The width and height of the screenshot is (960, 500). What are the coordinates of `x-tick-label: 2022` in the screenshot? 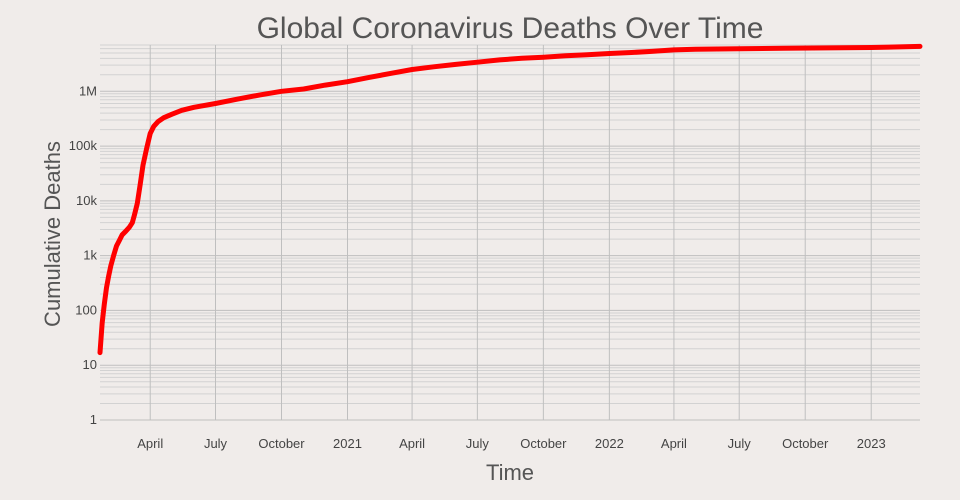 It's located at (609, 443).